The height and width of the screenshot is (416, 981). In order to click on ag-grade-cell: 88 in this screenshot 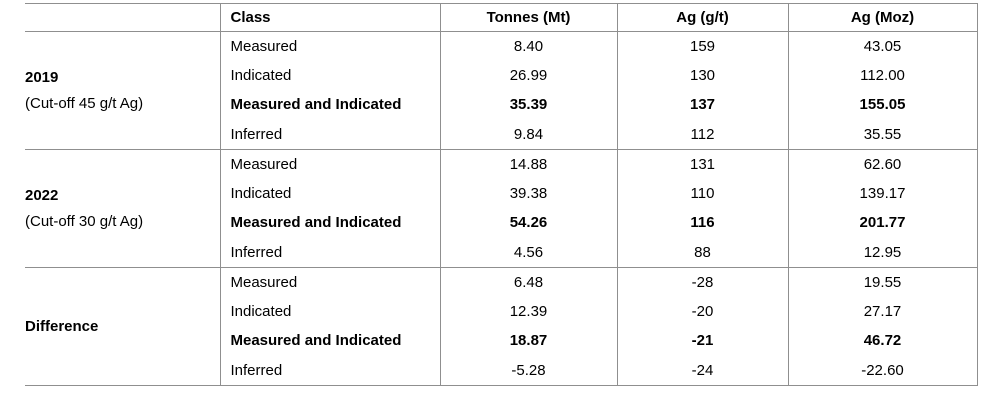, I will do `click(702, 253)`.